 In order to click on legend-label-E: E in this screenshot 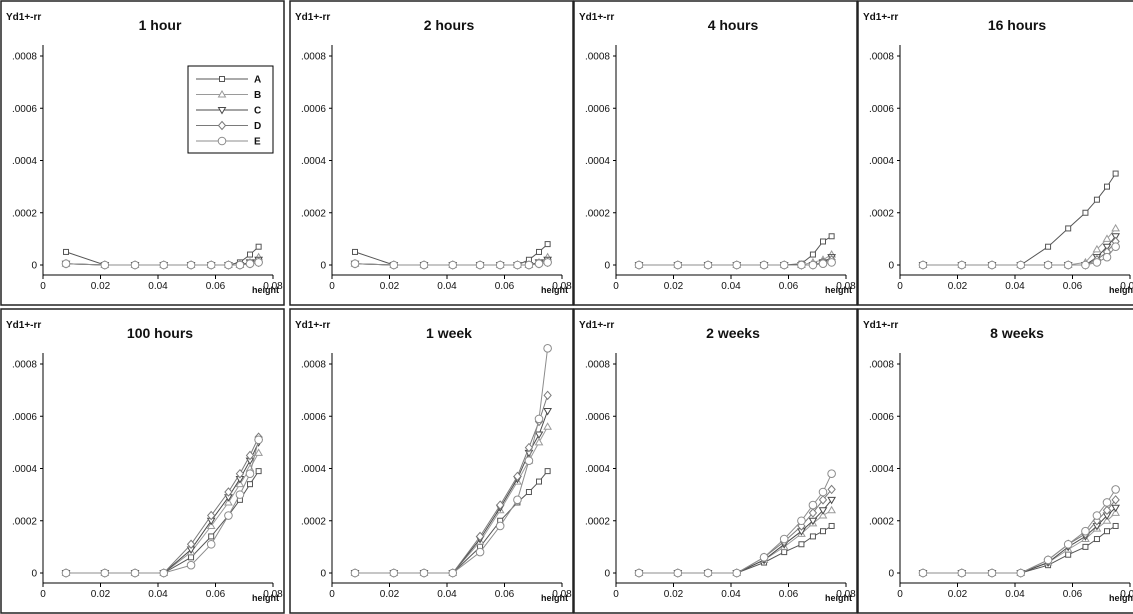, I will do `click(257, 142)`.